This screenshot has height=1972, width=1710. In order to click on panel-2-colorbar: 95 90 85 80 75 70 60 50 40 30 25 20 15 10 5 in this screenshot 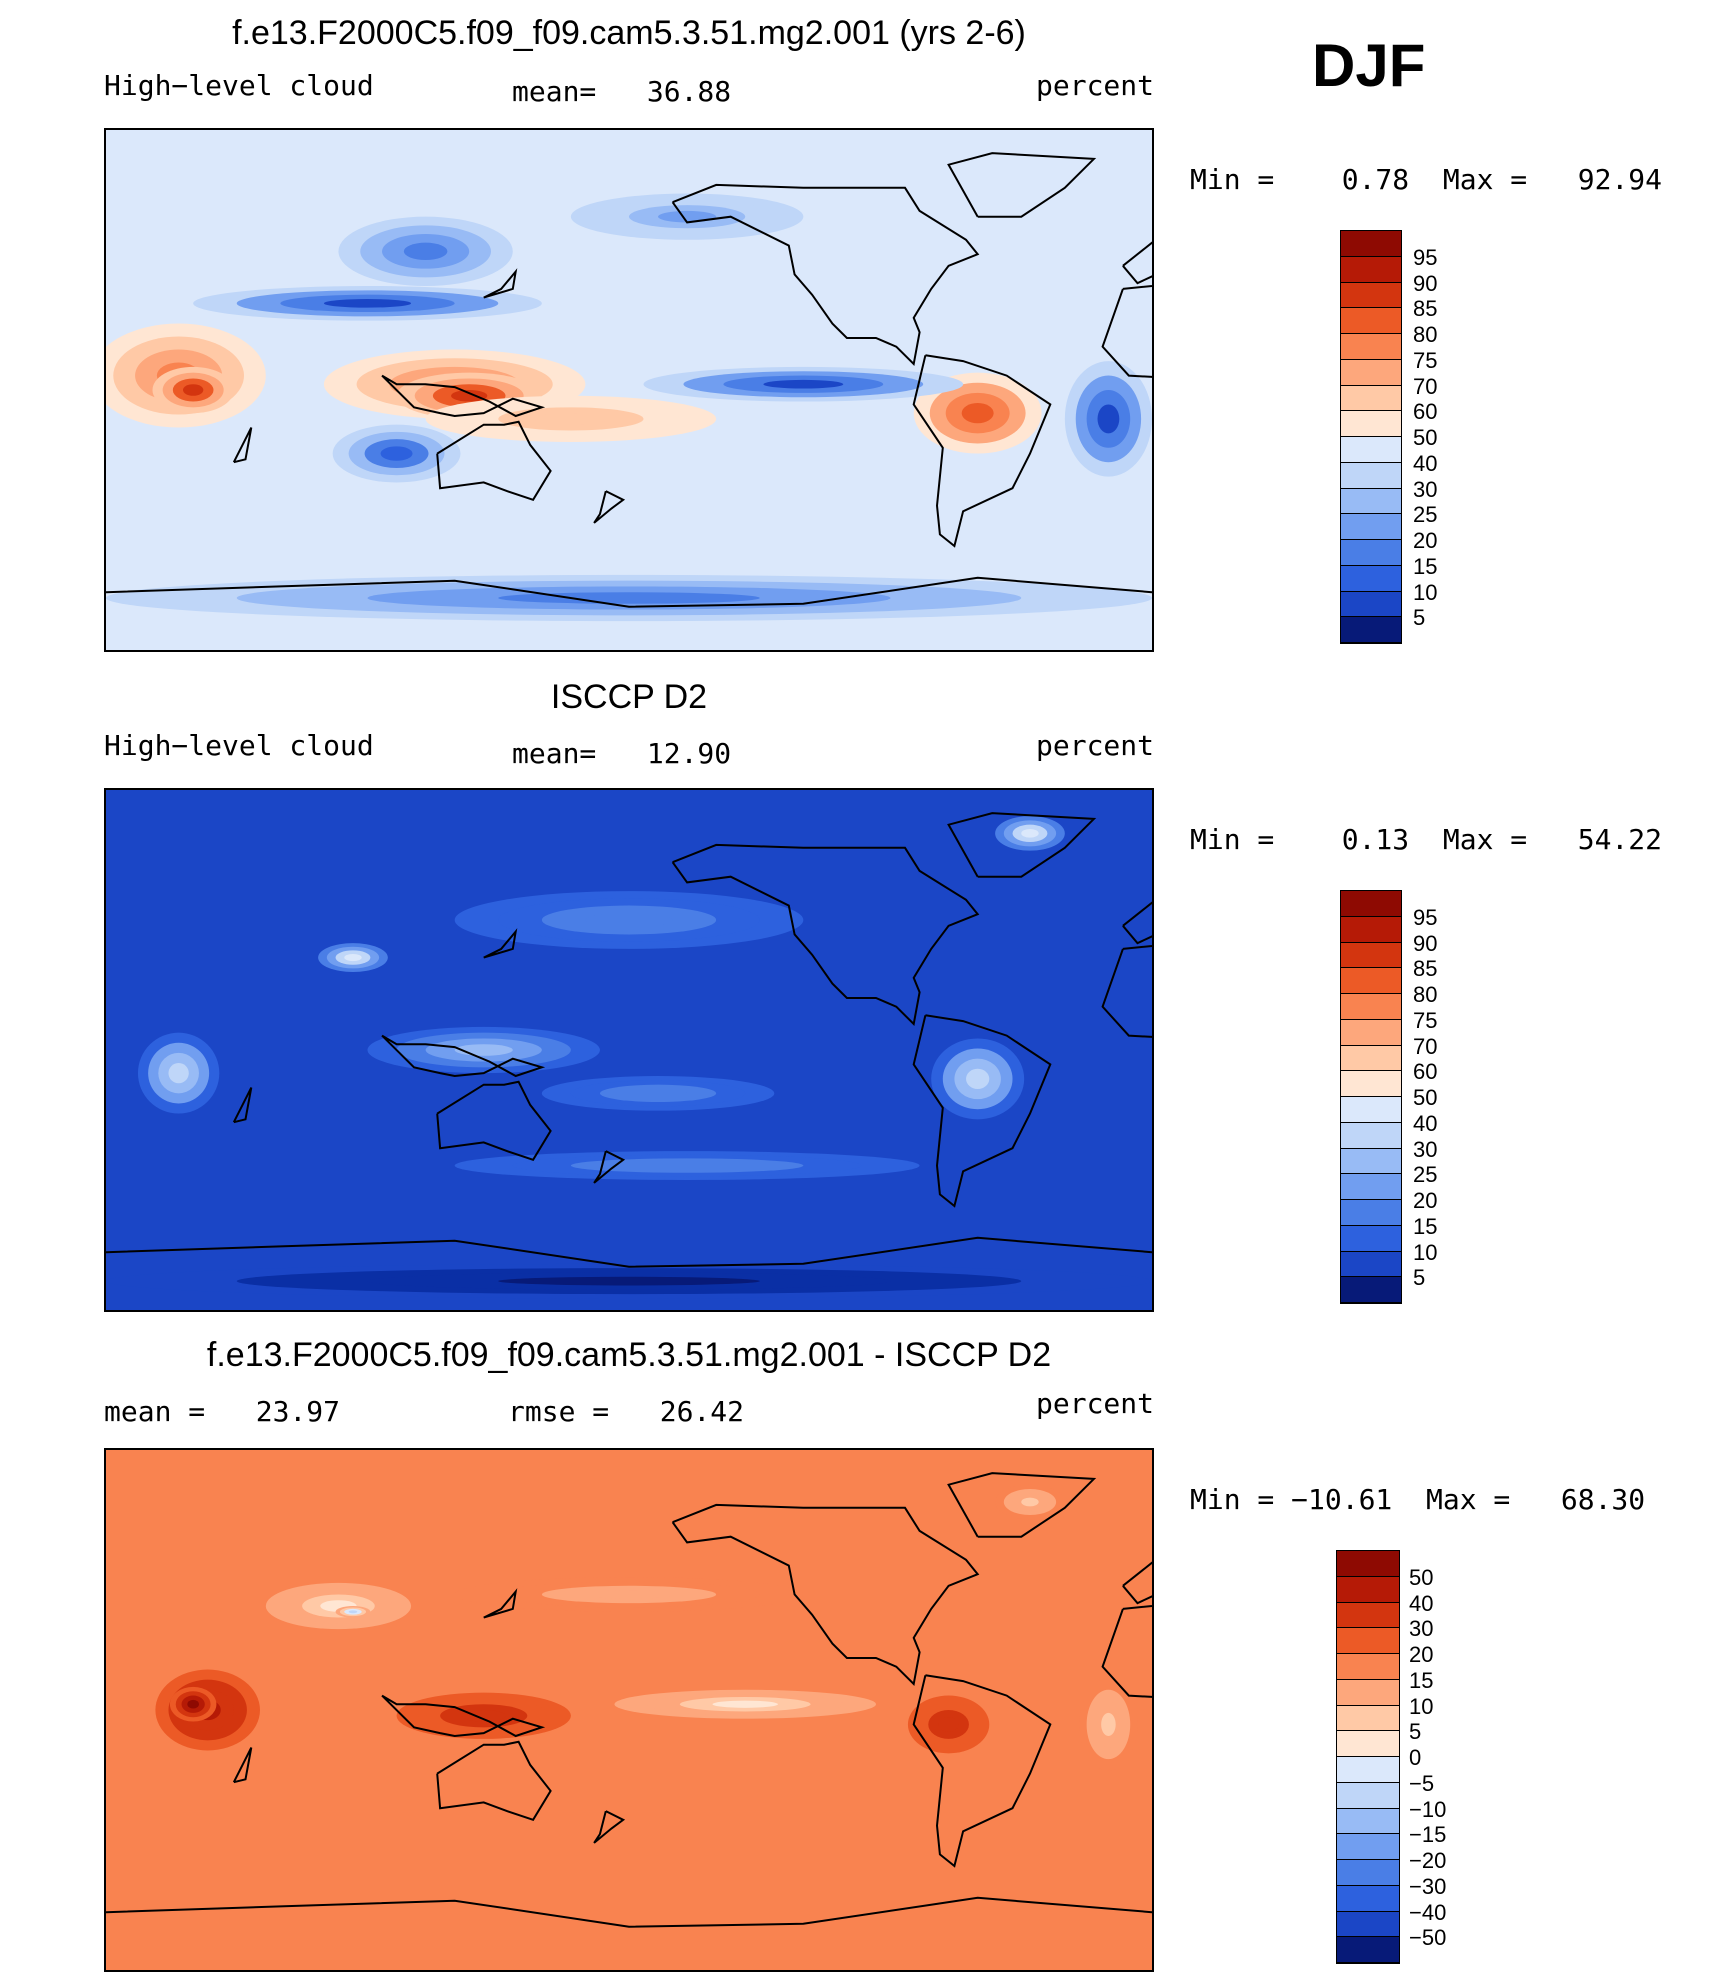, I will do `click(1388, 1097)`.